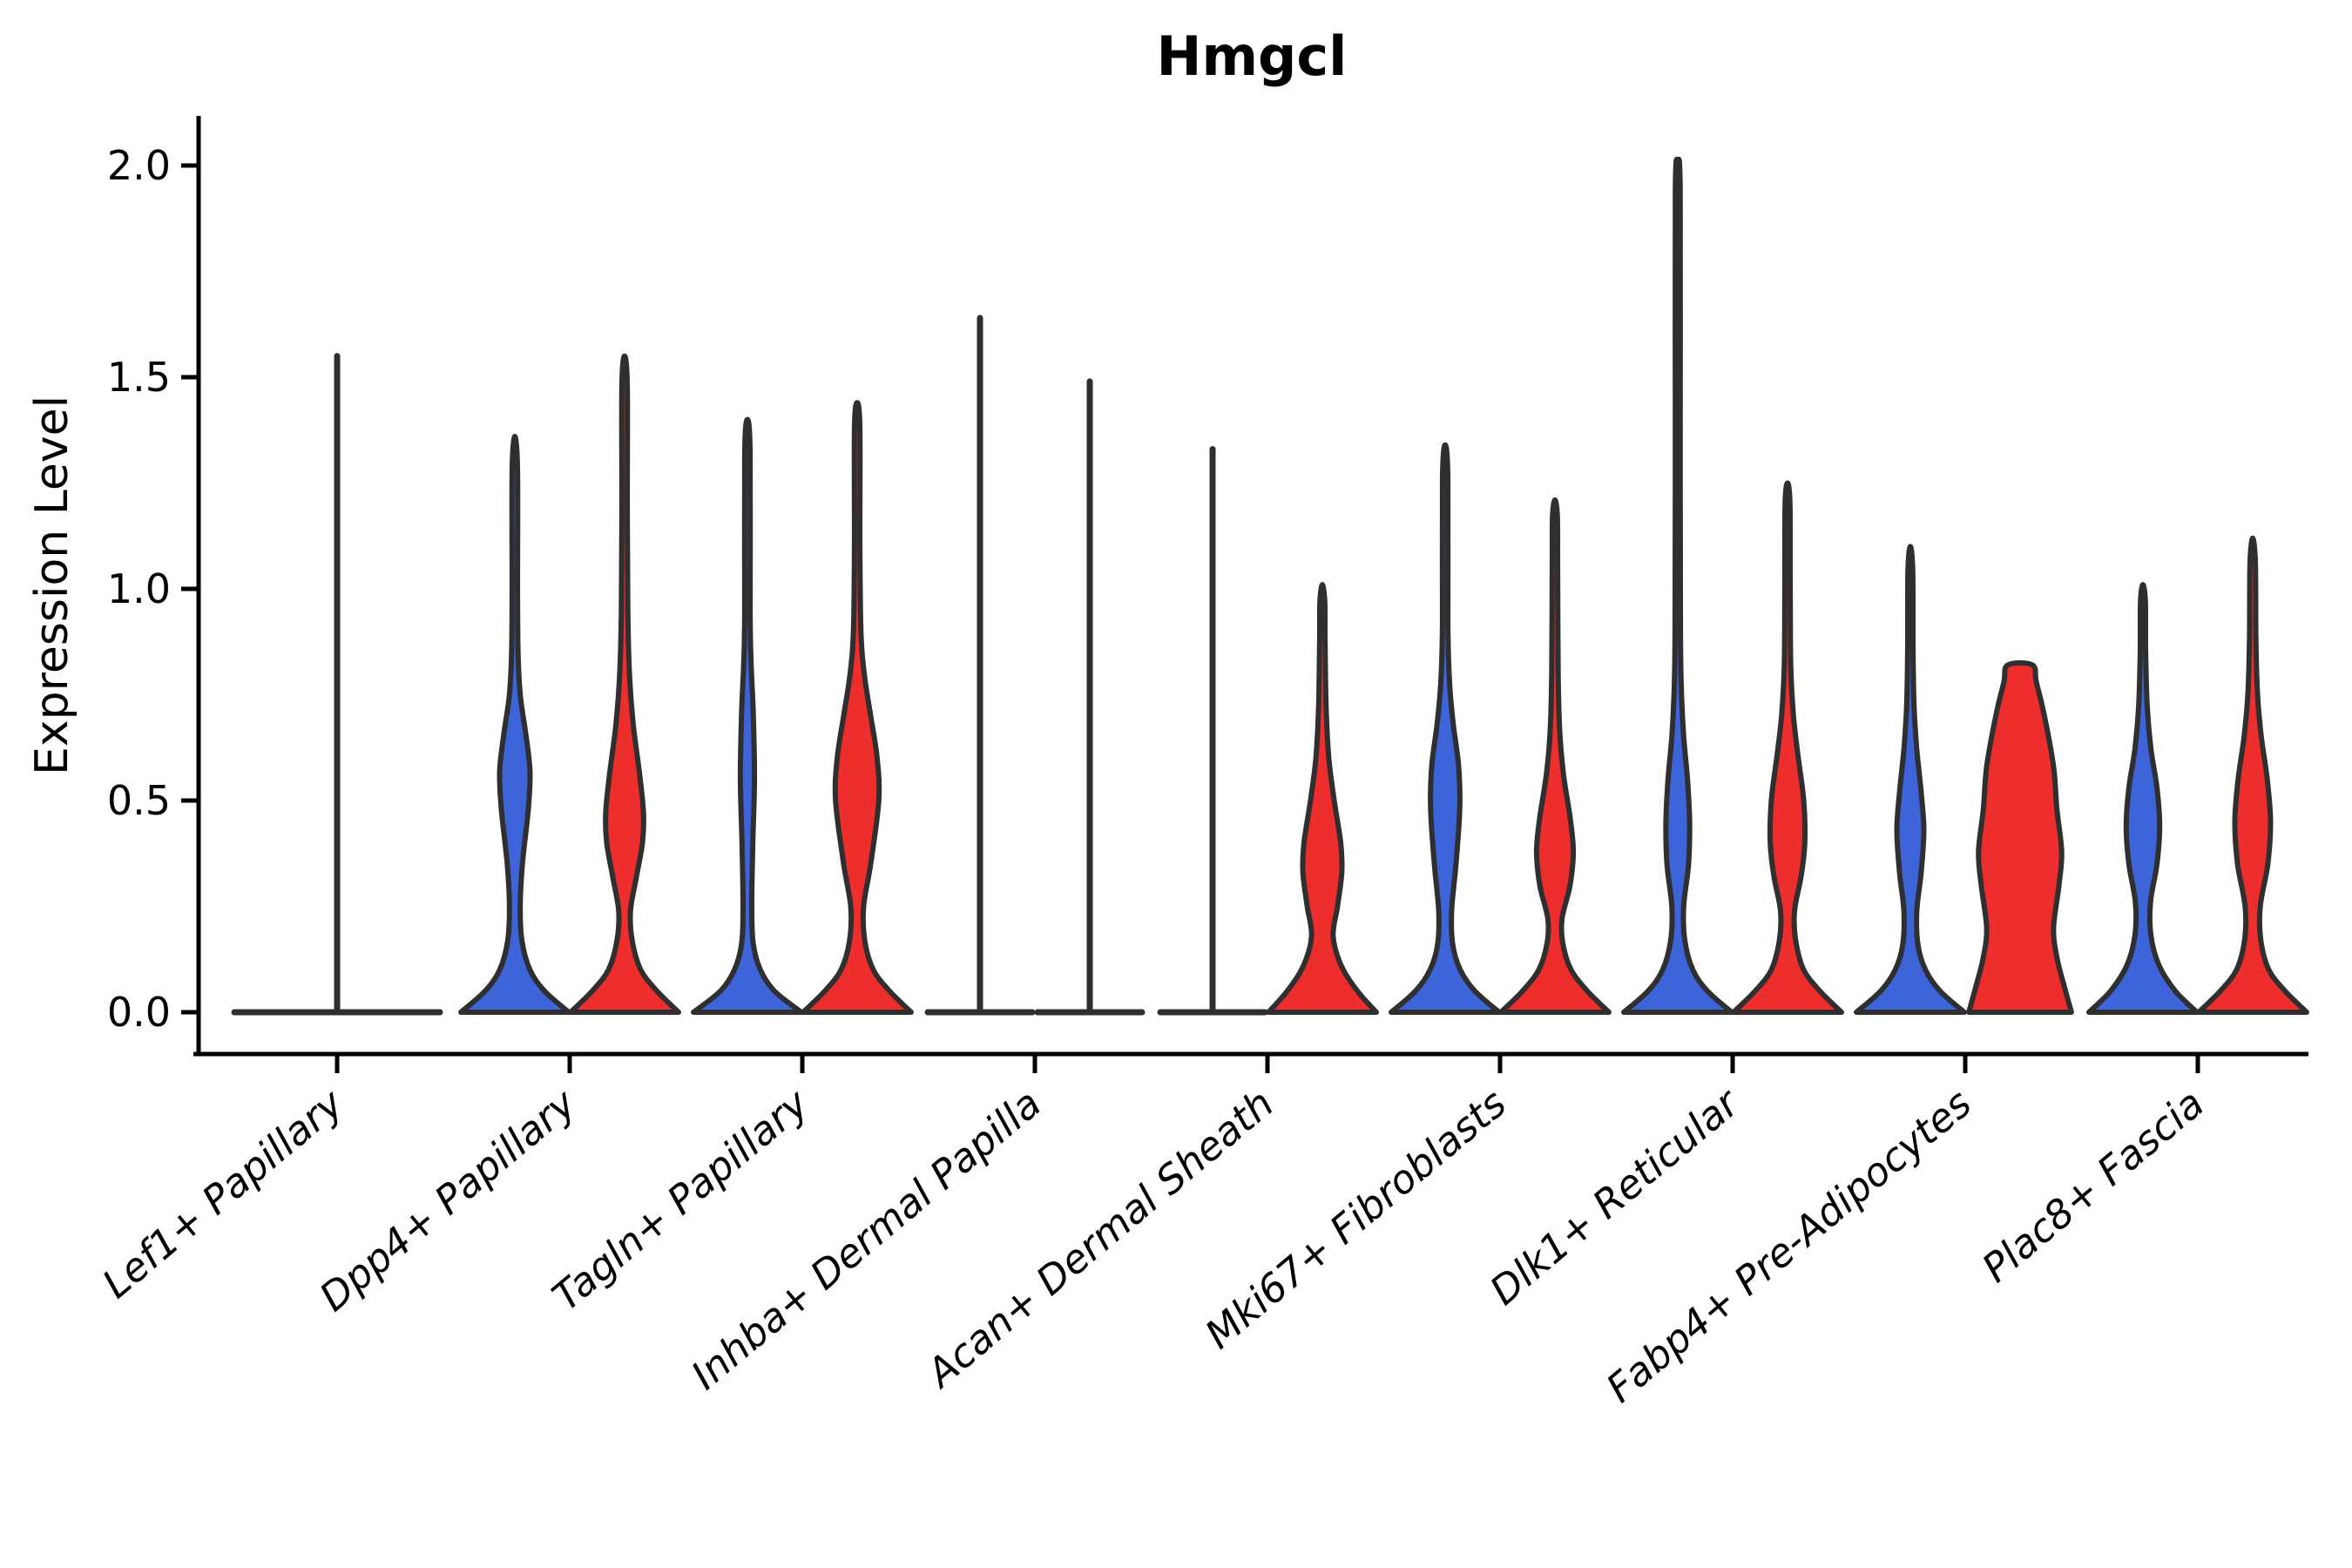 This screenshot has height=1568, width=2352. What do you see at coordinates (139, 800) in the screenshot?
I see `y-tick-label: 0.5` at bounding box center [139, 800].